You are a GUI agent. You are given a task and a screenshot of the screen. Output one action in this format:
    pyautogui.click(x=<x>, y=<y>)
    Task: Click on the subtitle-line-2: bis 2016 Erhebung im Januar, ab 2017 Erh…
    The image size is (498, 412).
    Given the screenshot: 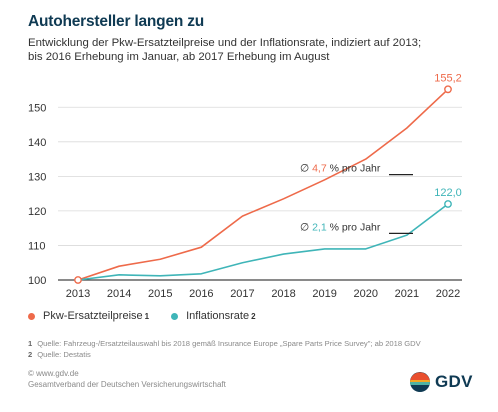 What is the action you would take?
    pyautogui.click(x=179, y=57)
    